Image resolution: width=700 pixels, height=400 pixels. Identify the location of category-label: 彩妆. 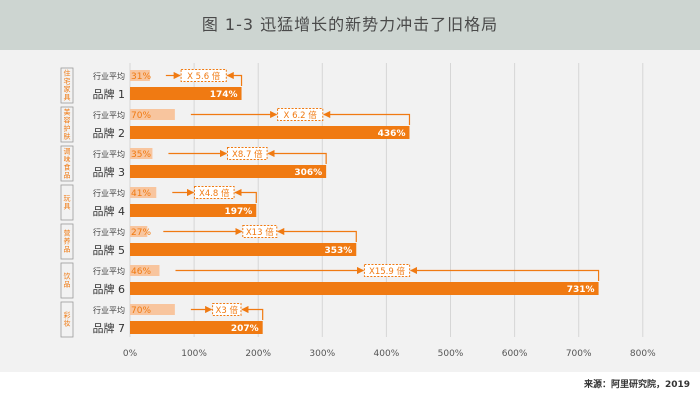
(67, 319).